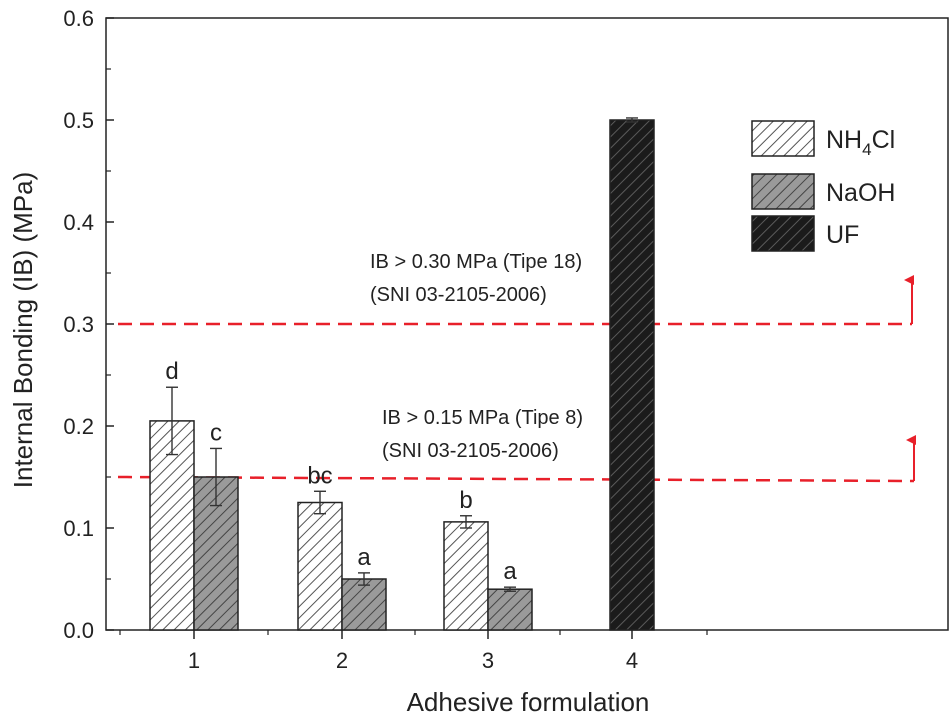 Image resolution: width=950 pixels, height=721 pixels. What do you see at coordinates (78, 120) in the screenshot?
I see `y-tick-label: 0.5` at bounding box center [78, 120].